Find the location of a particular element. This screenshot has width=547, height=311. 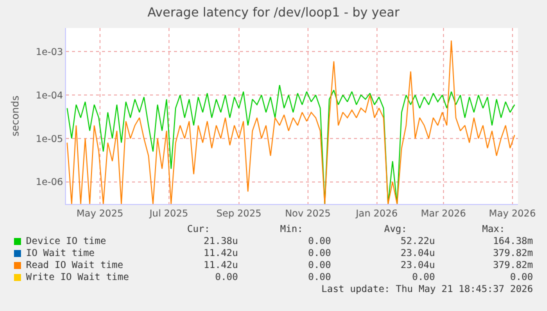

chart-title: Average latency for /dev/loop1 - by year is located at coordinates (273, 12).